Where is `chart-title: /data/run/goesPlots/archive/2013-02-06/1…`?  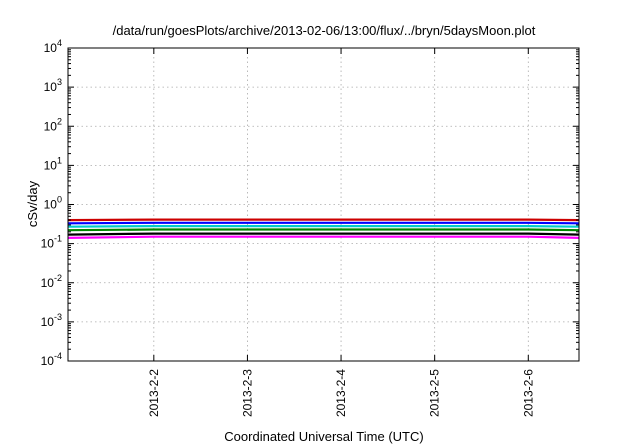
chart-title: /data/run/goesPlots/archive/2013-02-06/1… is located at coordinates (324, 30).